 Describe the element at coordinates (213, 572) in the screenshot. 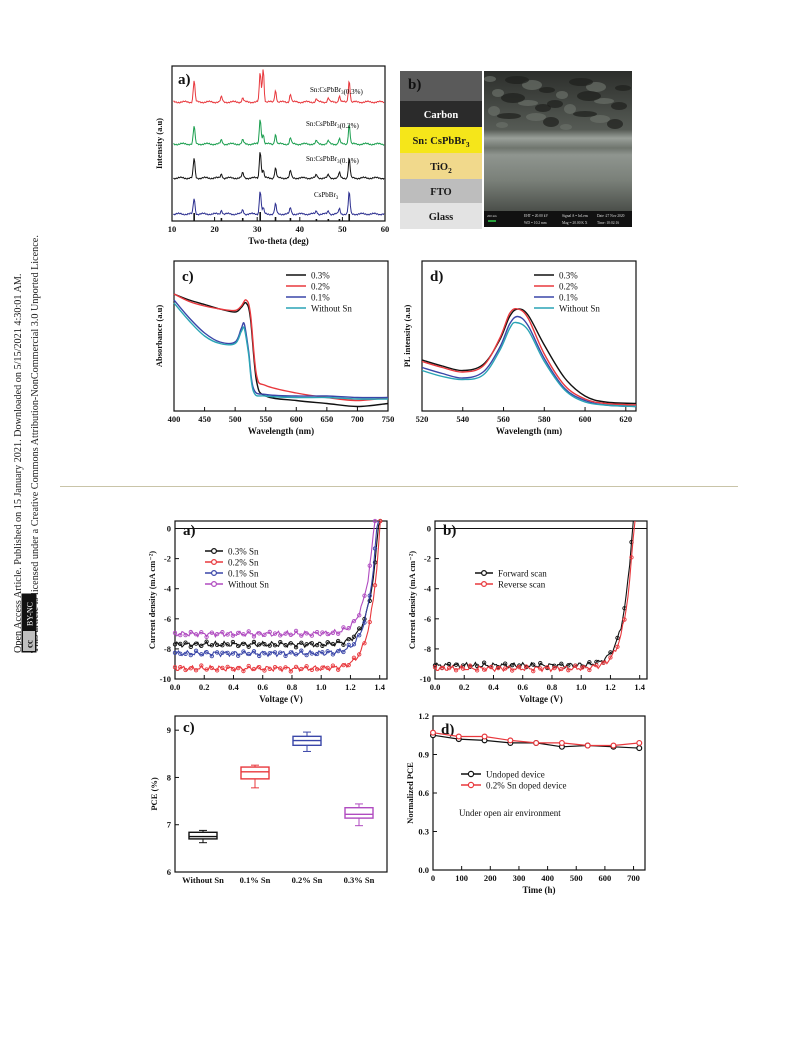

I see `jv-legend-marker` at that location.